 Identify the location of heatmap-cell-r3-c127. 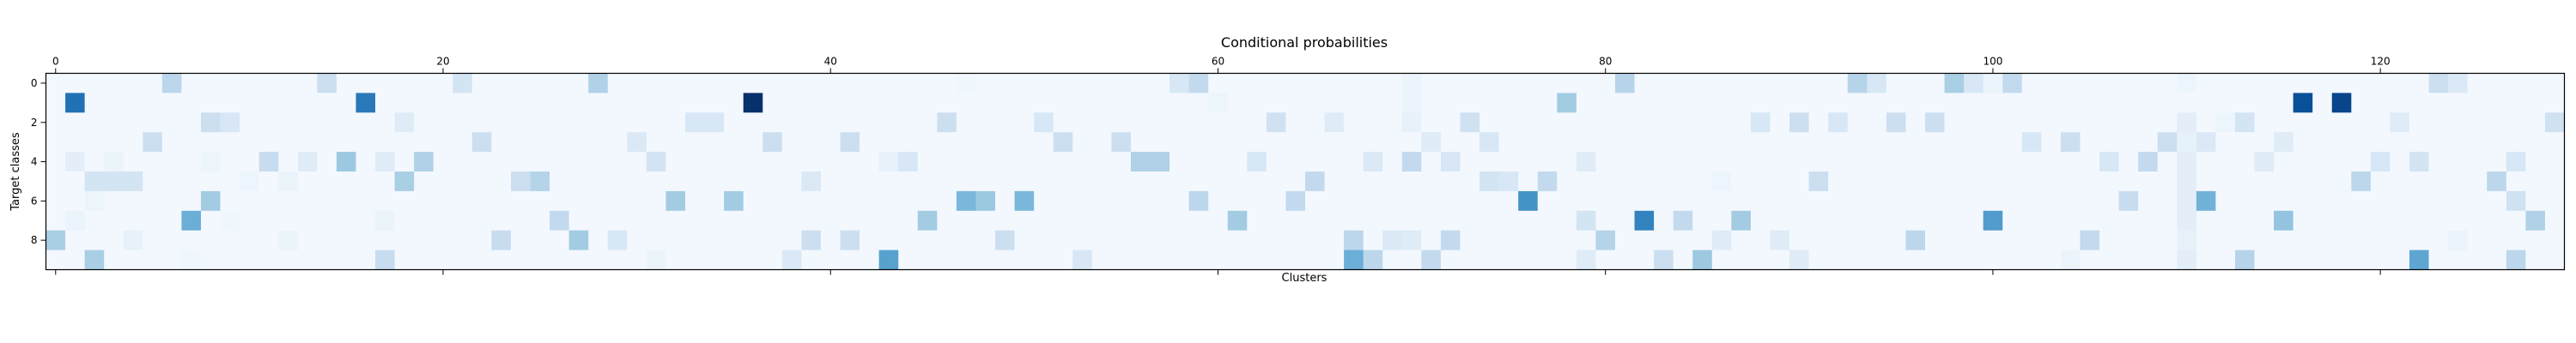
(2516, 142).